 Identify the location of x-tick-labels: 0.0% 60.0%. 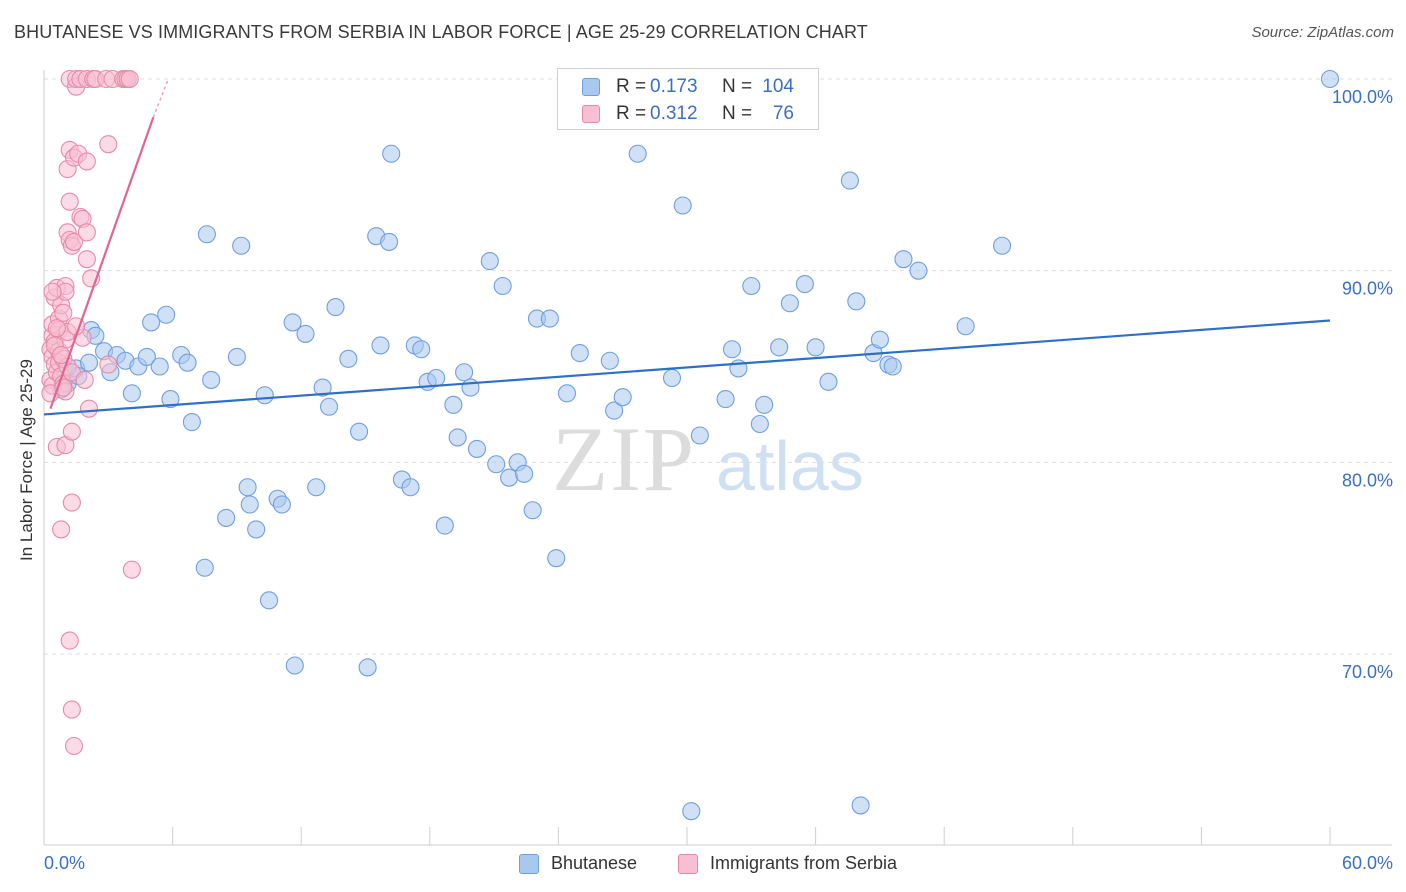
(718, 863).